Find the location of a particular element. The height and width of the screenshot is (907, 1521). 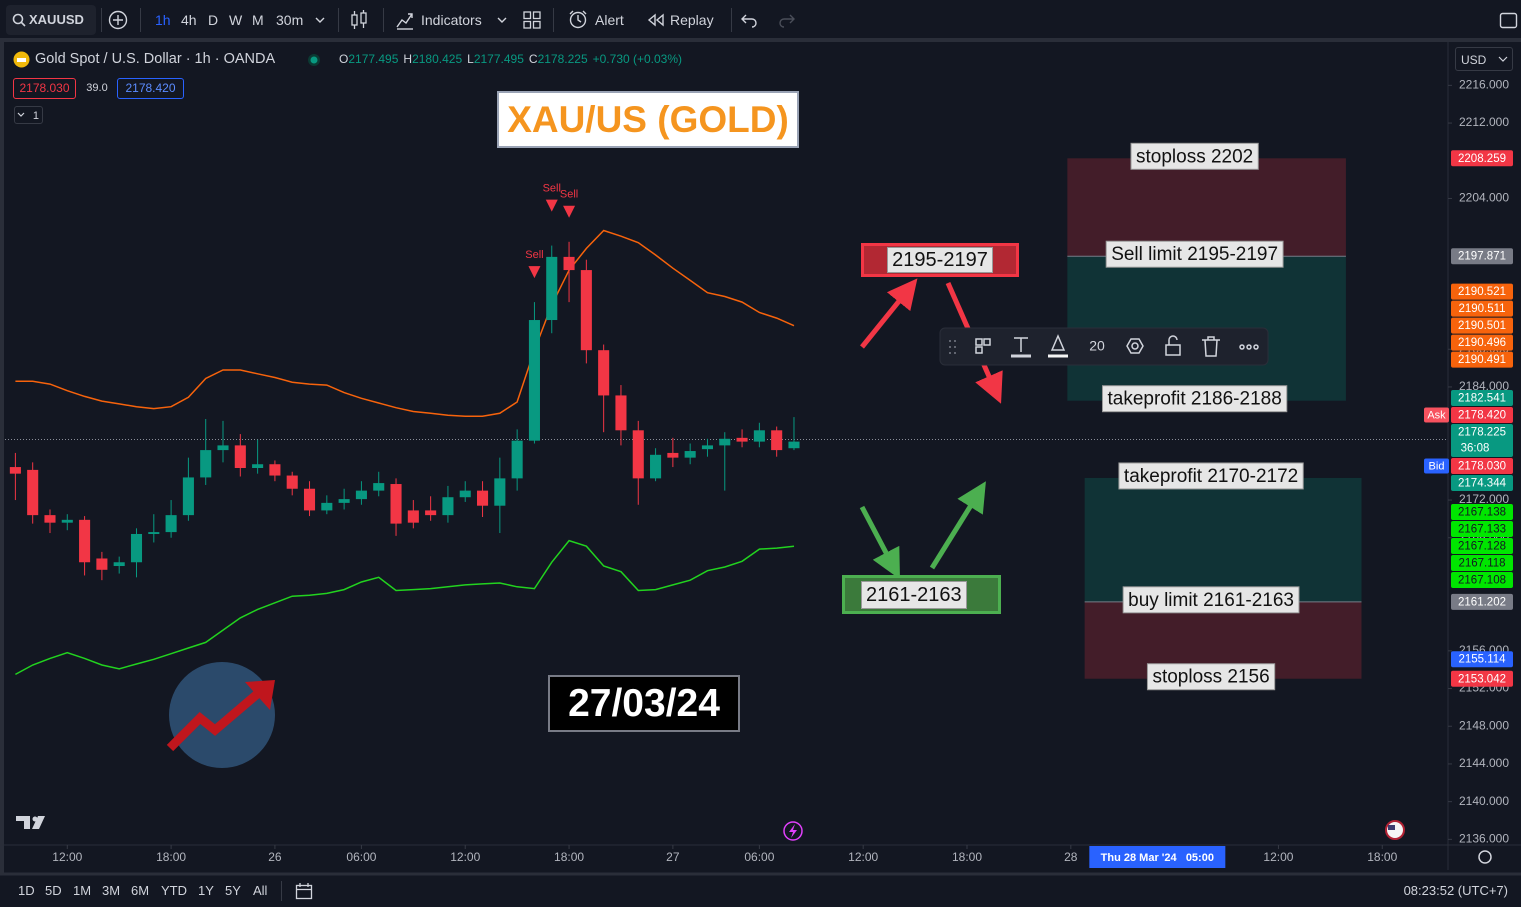

ohlc-key: C is located at coordinates (533, 59).